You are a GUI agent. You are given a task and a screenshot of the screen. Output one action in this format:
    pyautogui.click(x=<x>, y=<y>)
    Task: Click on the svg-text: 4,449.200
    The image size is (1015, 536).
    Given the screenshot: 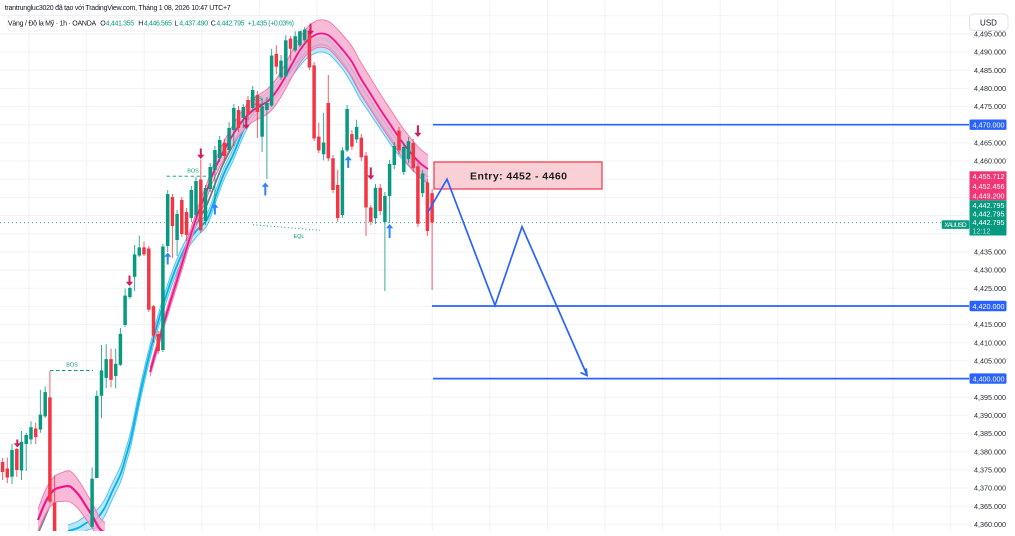 What is the action you would take?
    pyautogui.click(x=989, y=196)
    